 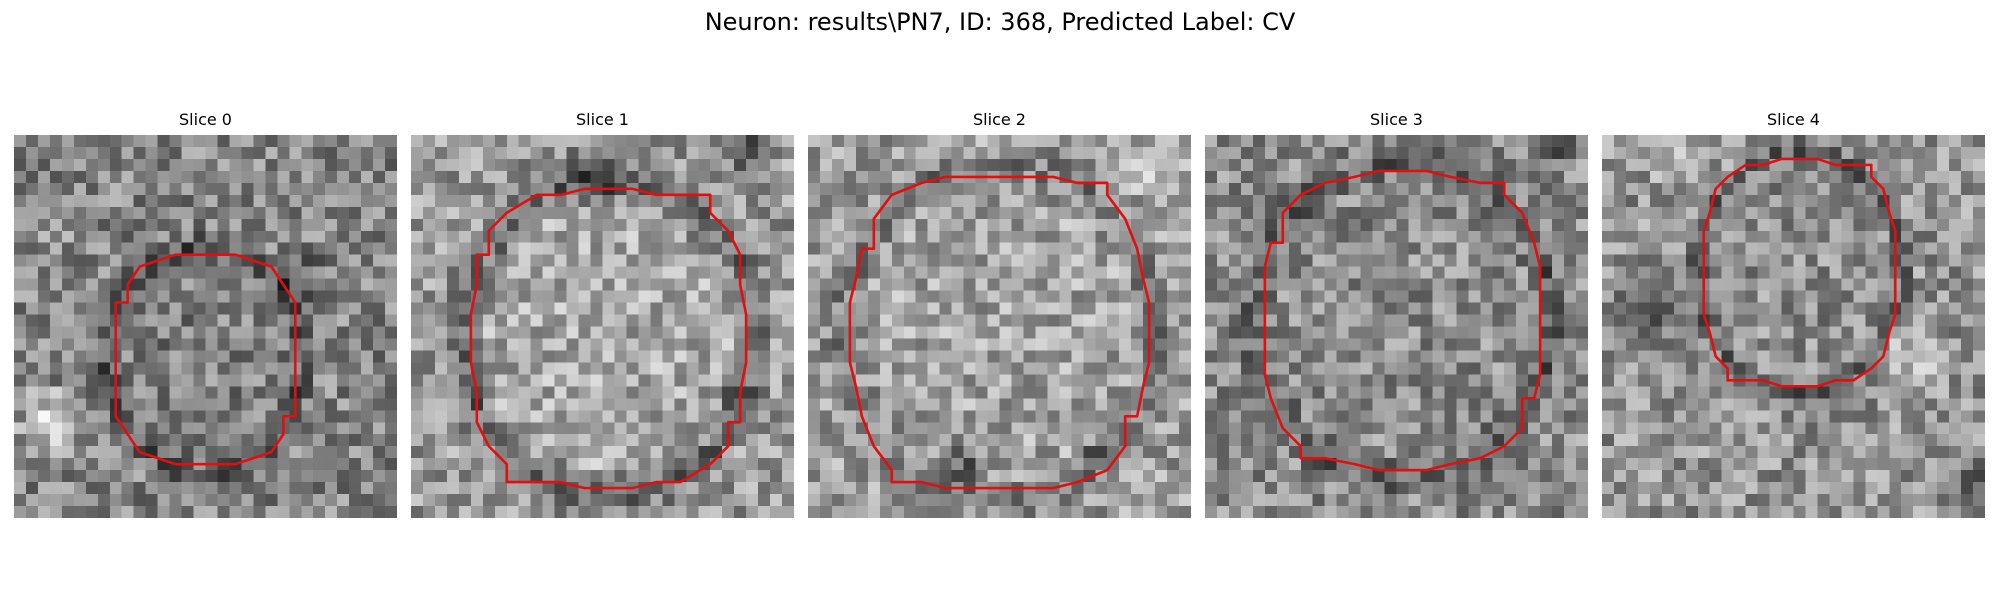 I want to click on slice-title: Slice 4, so click(x=1793, y=119).